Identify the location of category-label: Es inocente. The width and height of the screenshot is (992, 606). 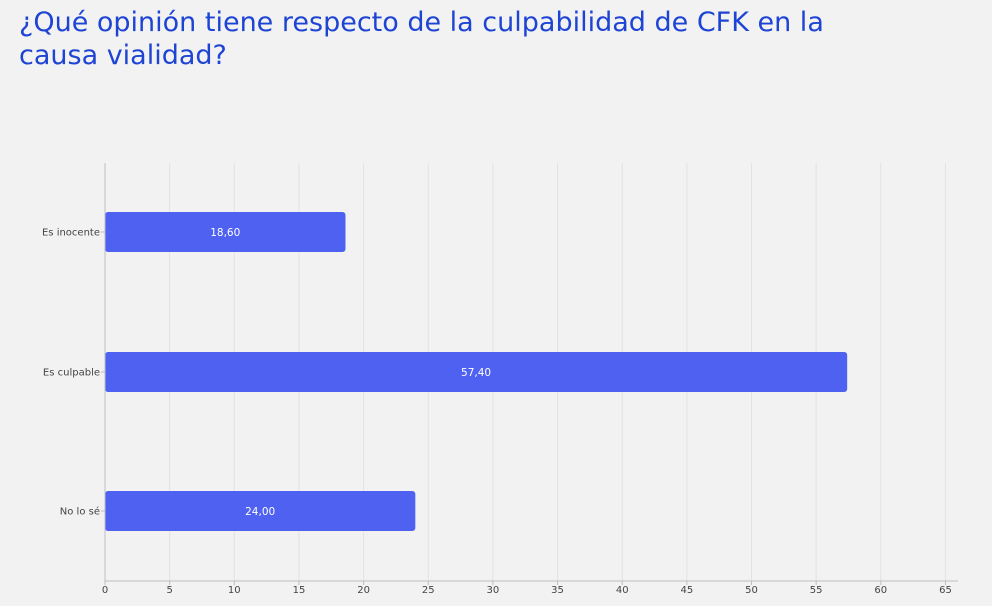
(71, 233).